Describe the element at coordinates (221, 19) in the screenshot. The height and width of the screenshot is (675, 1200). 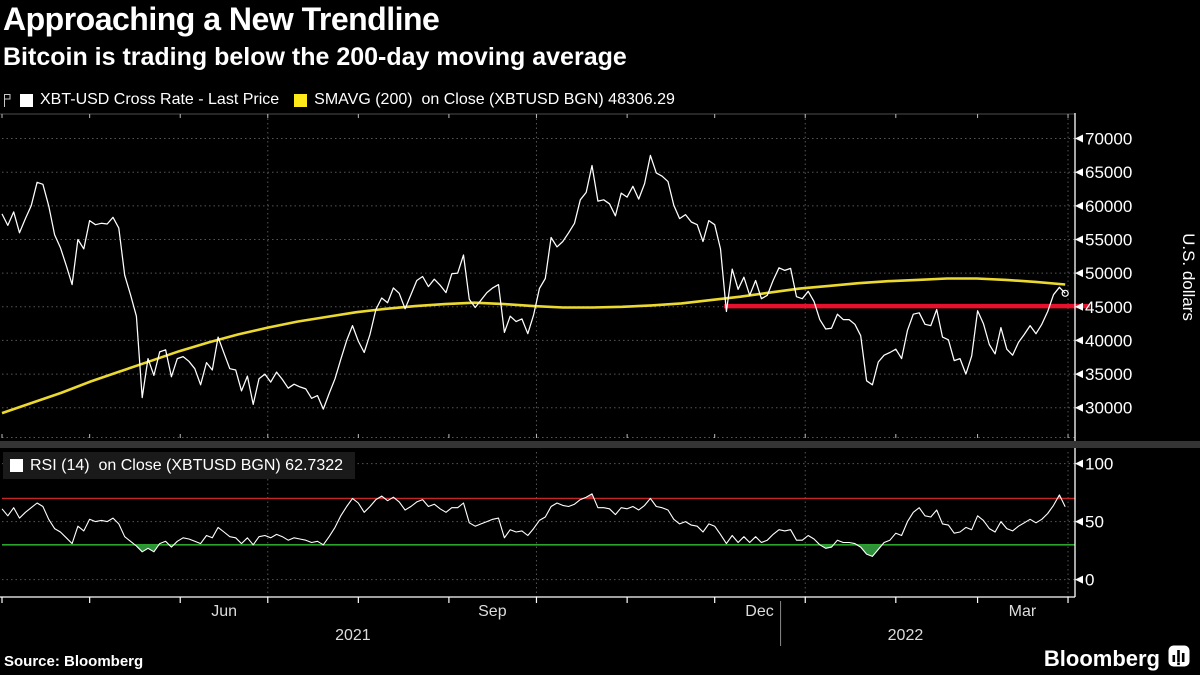
I see `page-title: Approaching a New Trendline` at that location.